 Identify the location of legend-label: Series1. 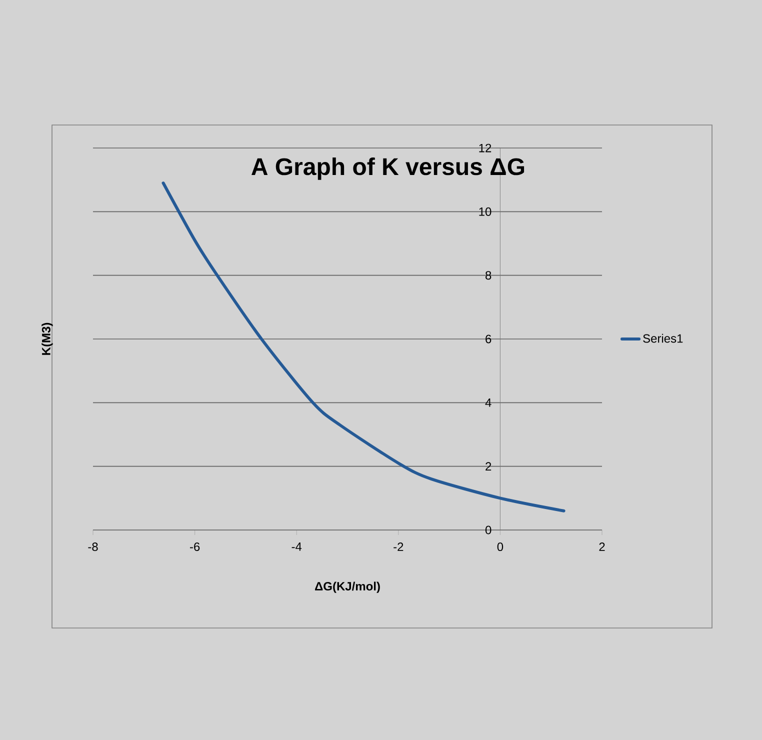
(663, 338).